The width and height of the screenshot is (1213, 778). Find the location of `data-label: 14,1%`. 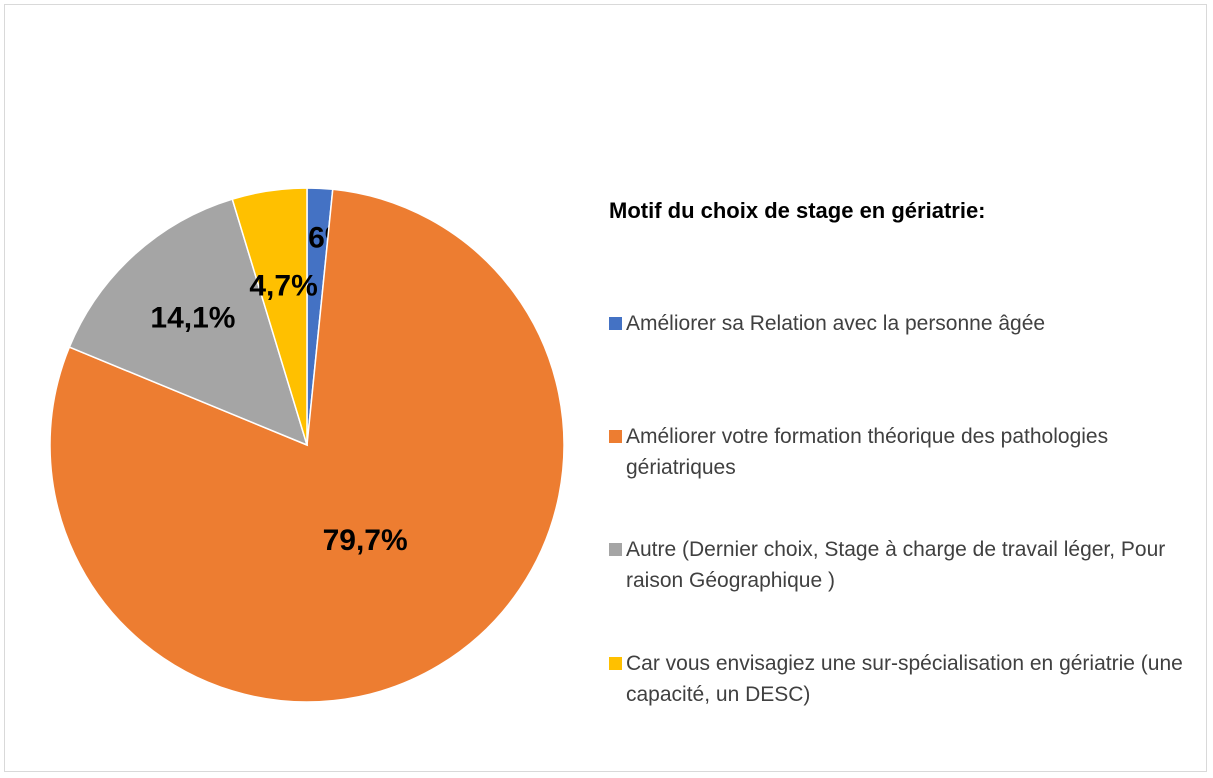

data-label: 14,1% is located at coordinates (192, 317).